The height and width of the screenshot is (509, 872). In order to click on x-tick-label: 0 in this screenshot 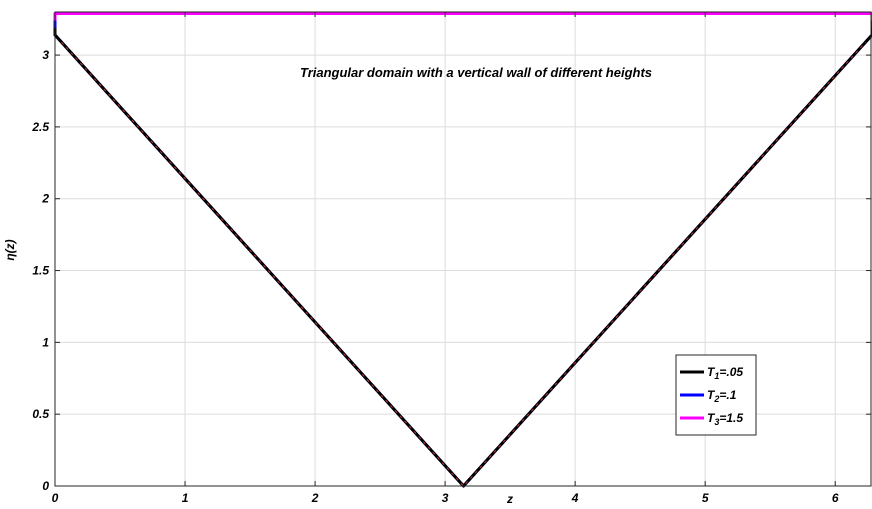, I will do `click(55, 498)`.